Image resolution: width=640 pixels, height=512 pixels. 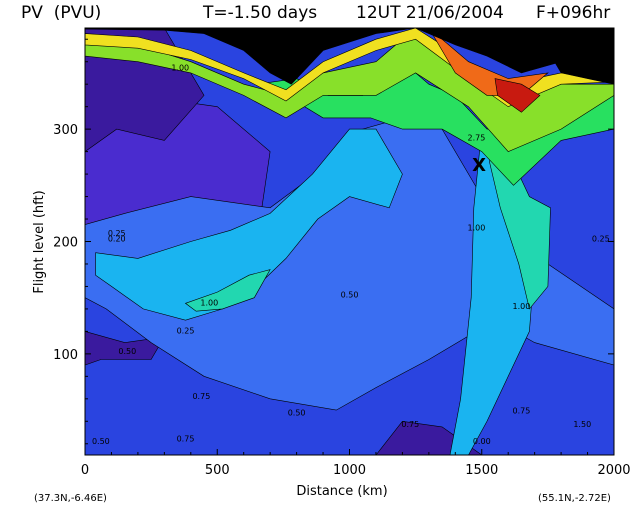 What do you see at coordinates (477, 137) in the screenshot?
I see `contour-label: 2.75` at bounding box center [477, 137].